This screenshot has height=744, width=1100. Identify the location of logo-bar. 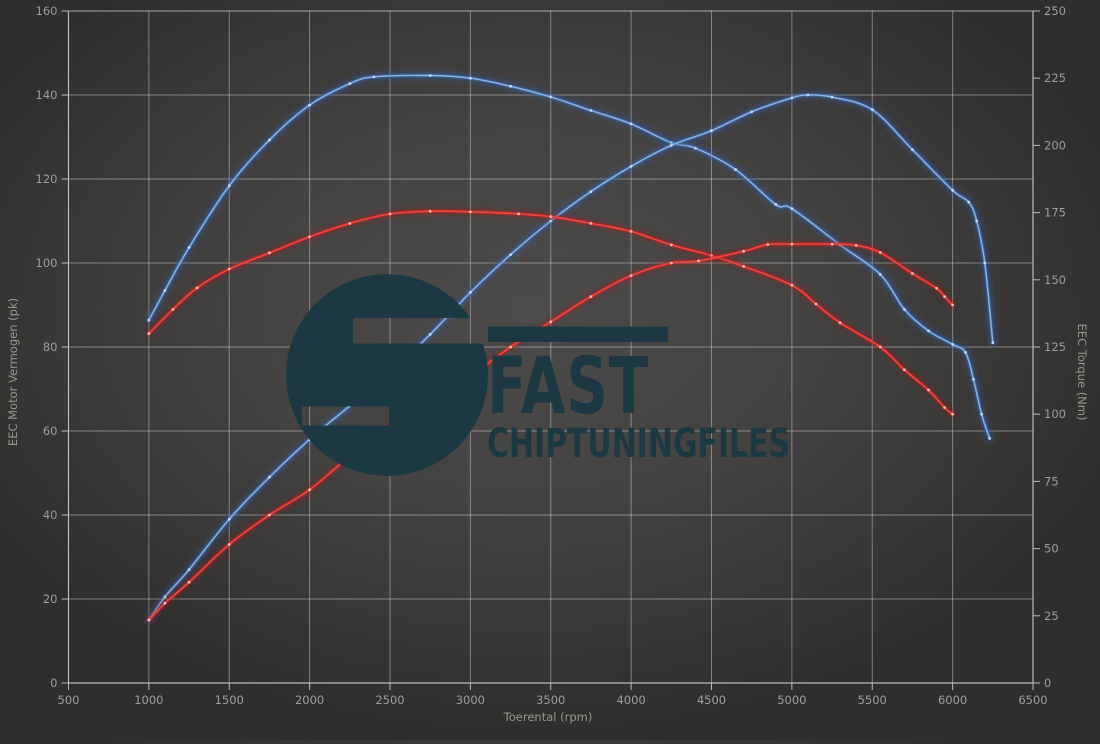
(578, 334).